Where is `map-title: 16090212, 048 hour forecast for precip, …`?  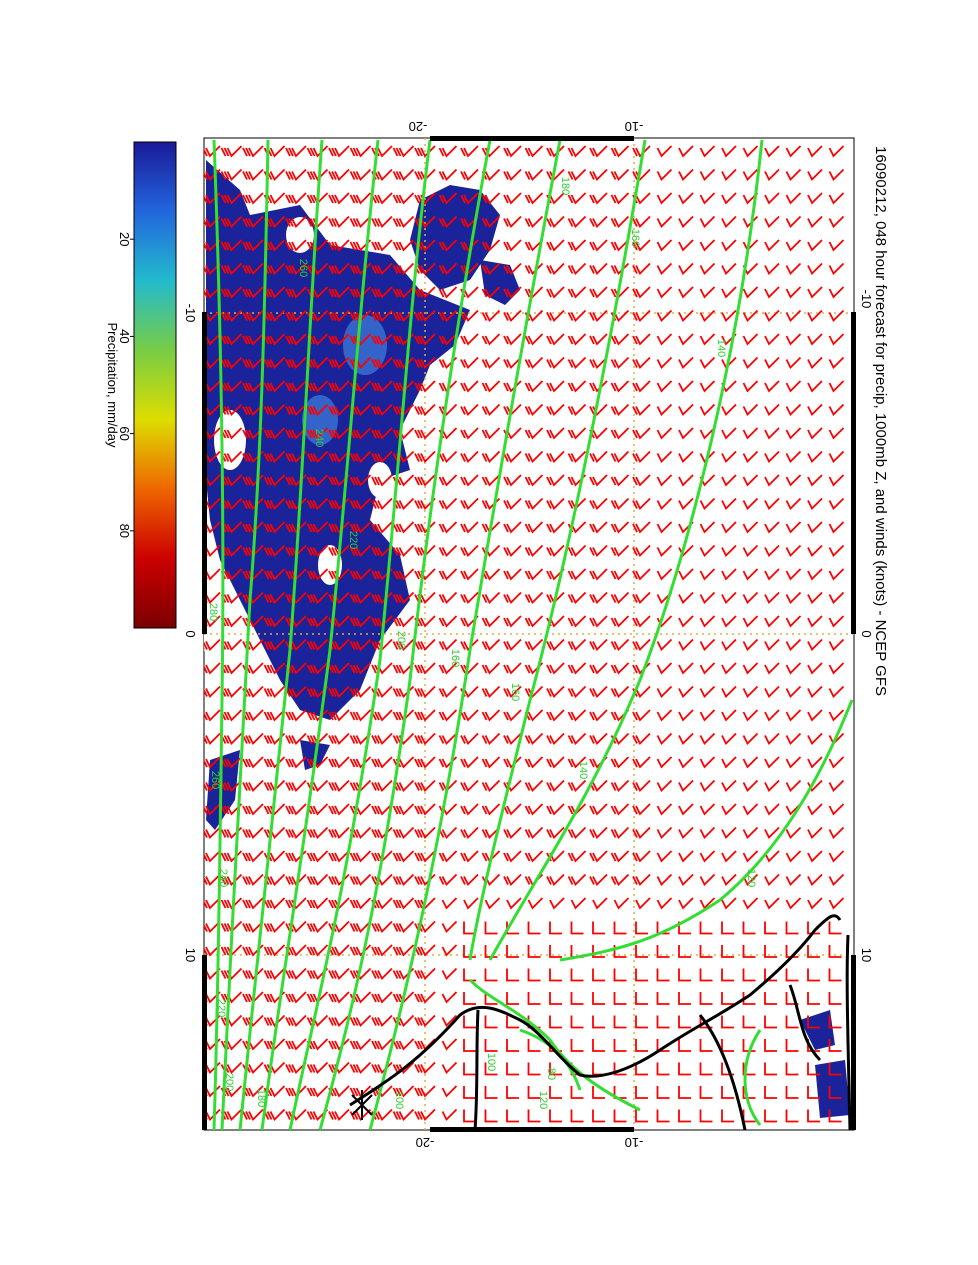 map-title: 16090212, 048 hour forecast for precip, … is located at coordinates (880, 421).